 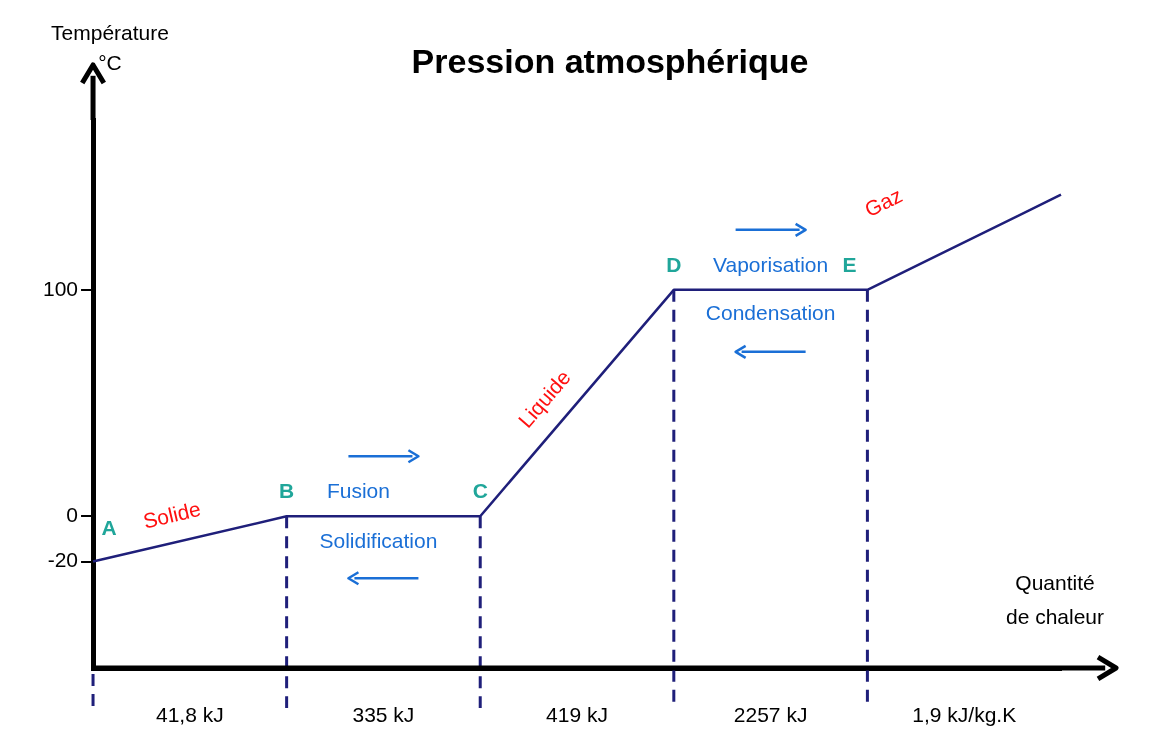 I want to click on annotation: B, so click(x=287, y=491).